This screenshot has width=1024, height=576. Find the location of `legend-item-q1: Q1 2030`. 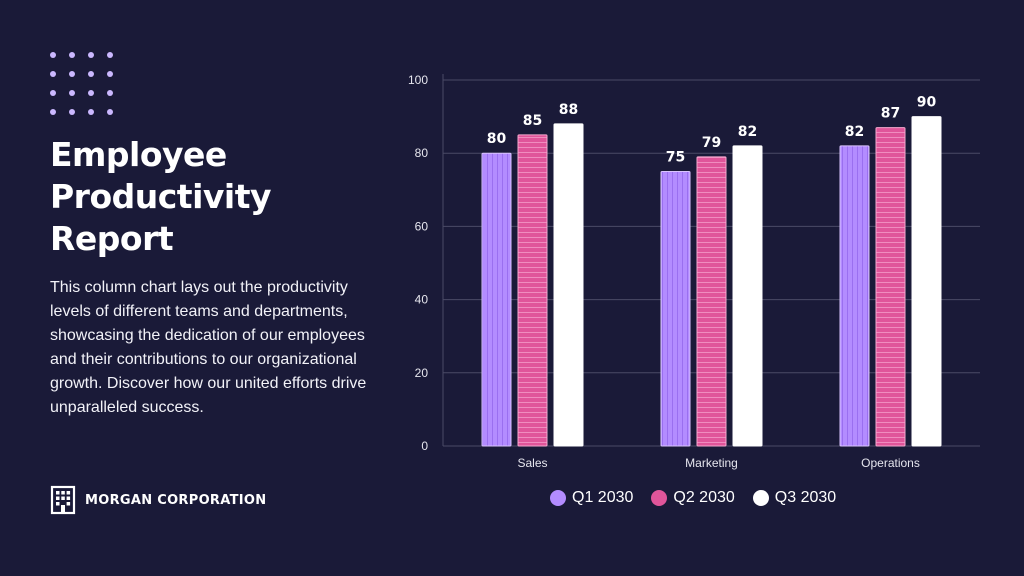

legend-item-q1: Q1 2030 is located at coordinates (591, 498).